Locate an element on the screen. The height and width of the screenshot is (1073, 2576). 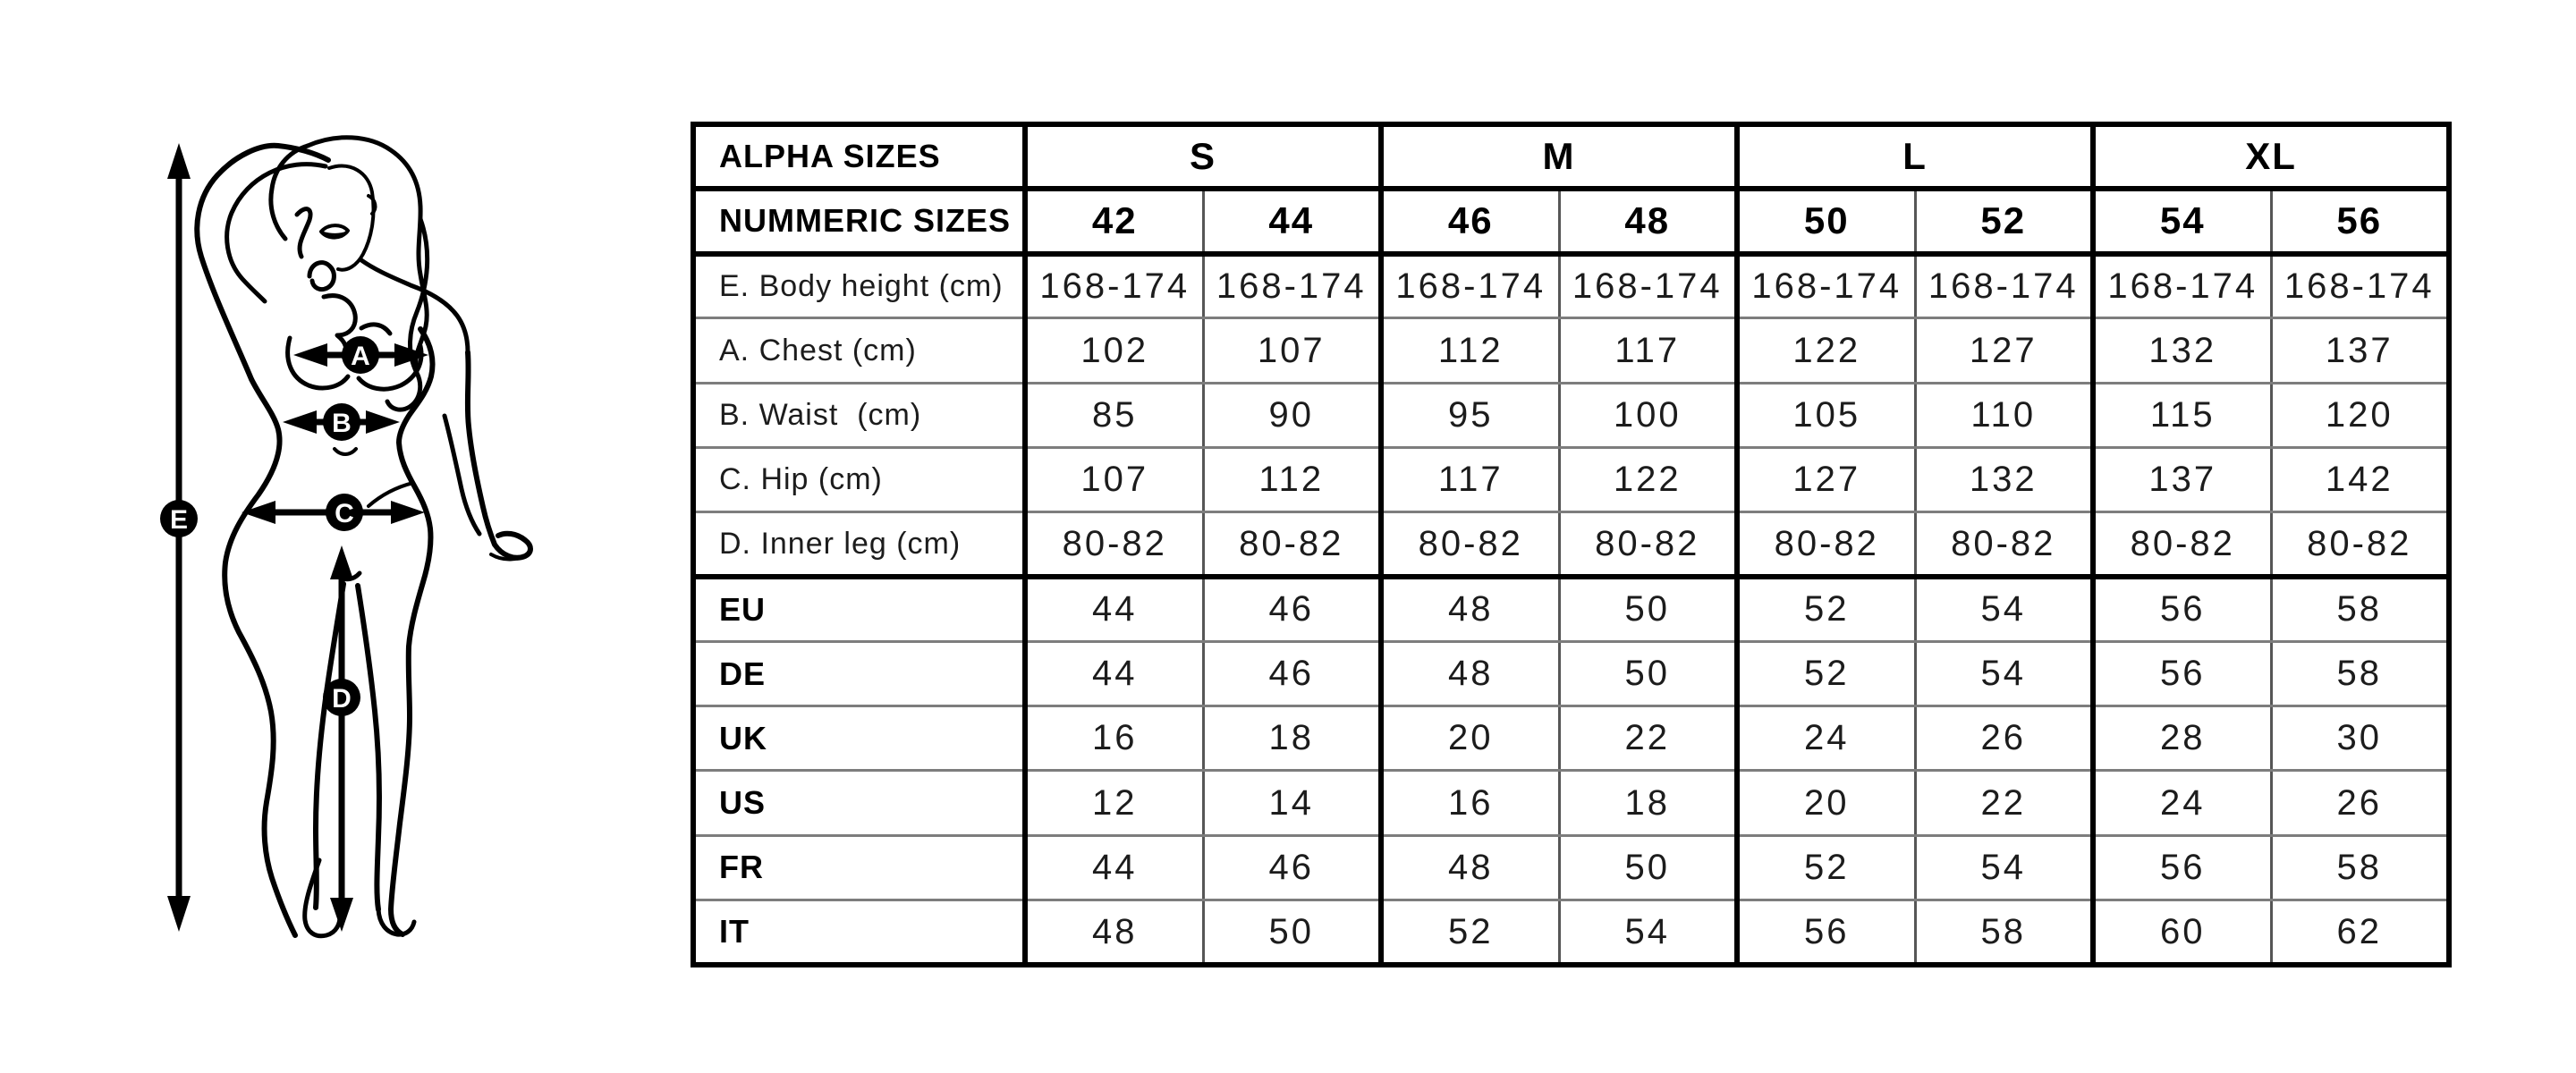
raised-arm-outer is located at coordinates (262, 262).